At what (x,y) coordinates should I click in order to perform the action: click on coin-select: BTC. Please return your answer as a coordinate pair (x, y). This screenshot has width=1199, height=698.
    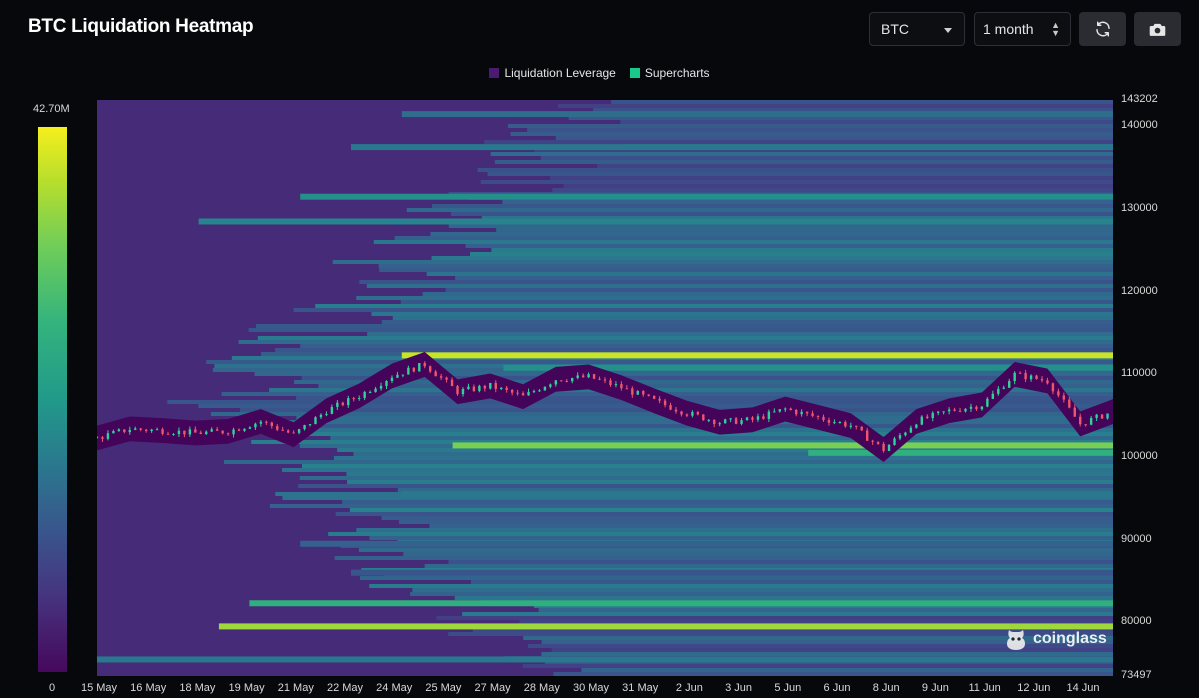
    Looking at the image, I should click on (917, 29).